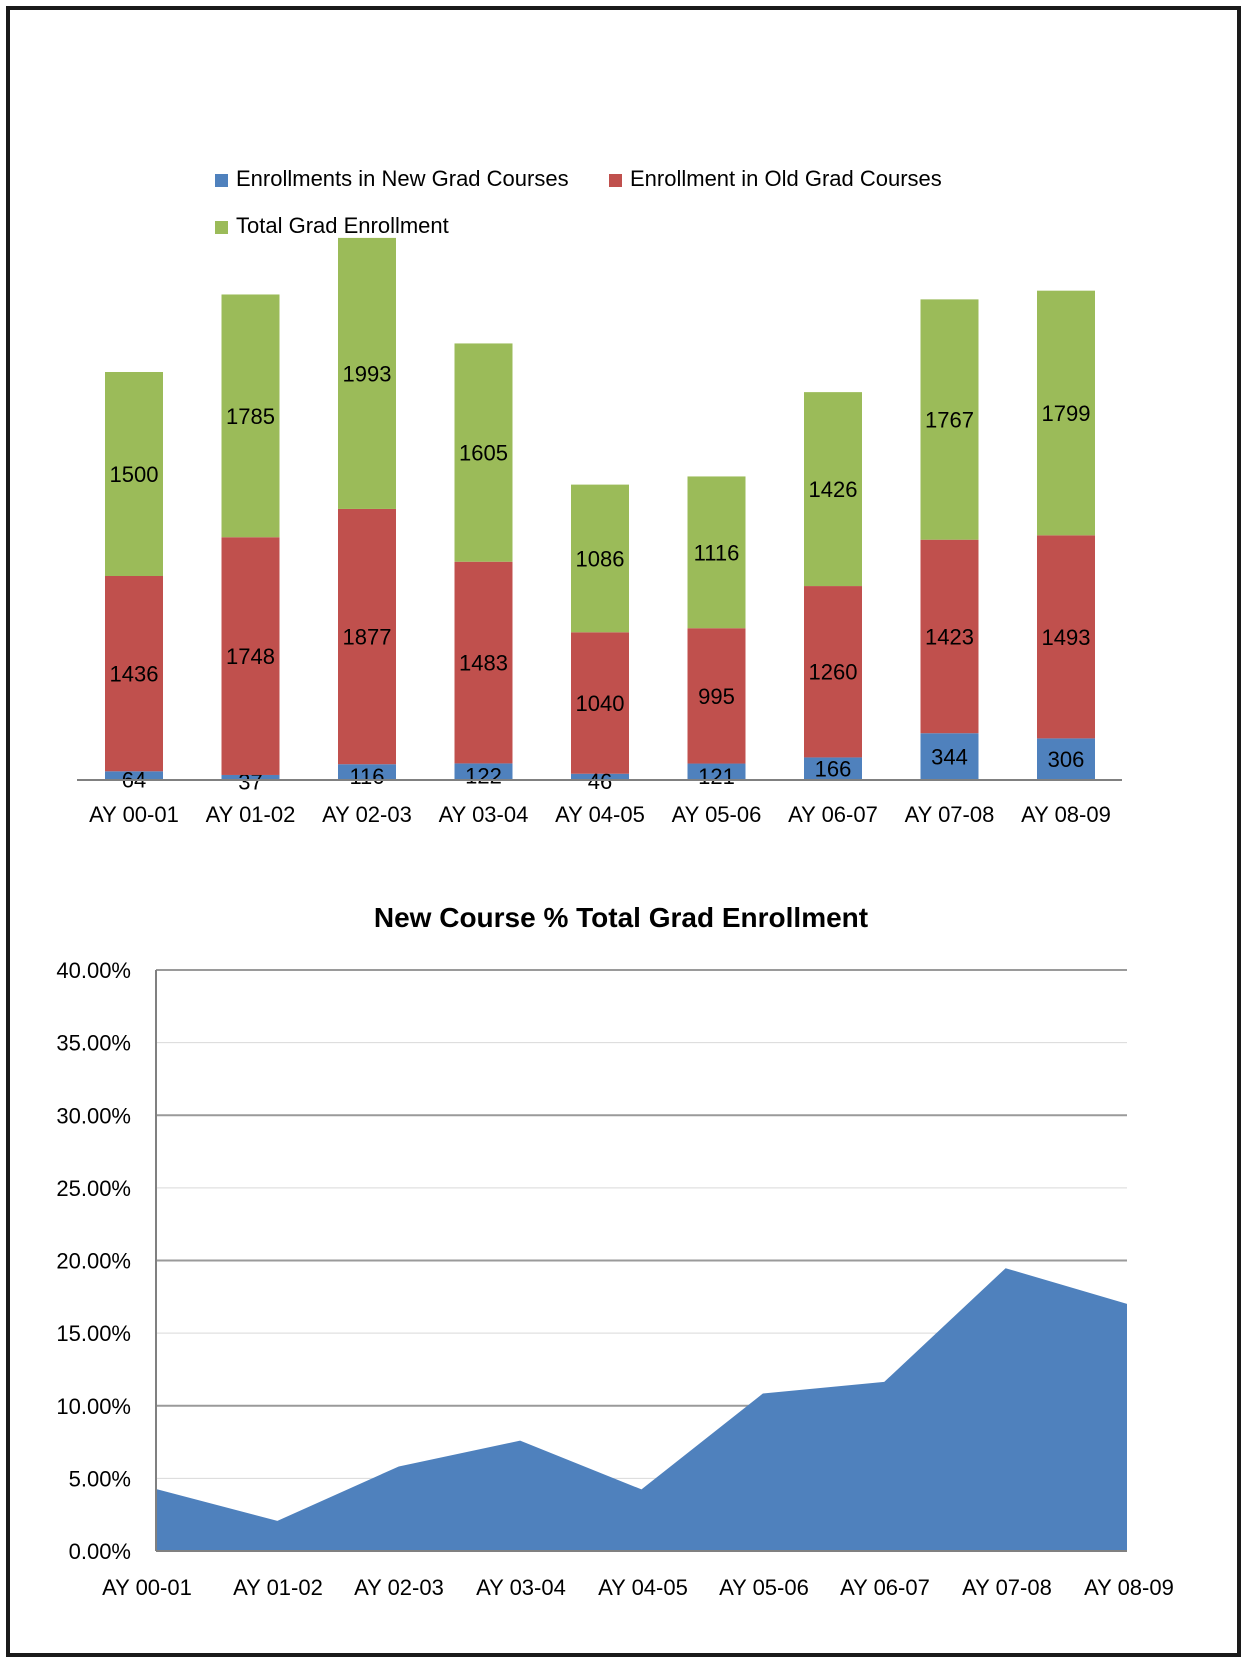 The image size is (1251, 1667). What do you see at coordinates (93, 1333) in the screenshot?
I see `y-tick-label-3: 15.00%` at bounding box center [93, 1333].